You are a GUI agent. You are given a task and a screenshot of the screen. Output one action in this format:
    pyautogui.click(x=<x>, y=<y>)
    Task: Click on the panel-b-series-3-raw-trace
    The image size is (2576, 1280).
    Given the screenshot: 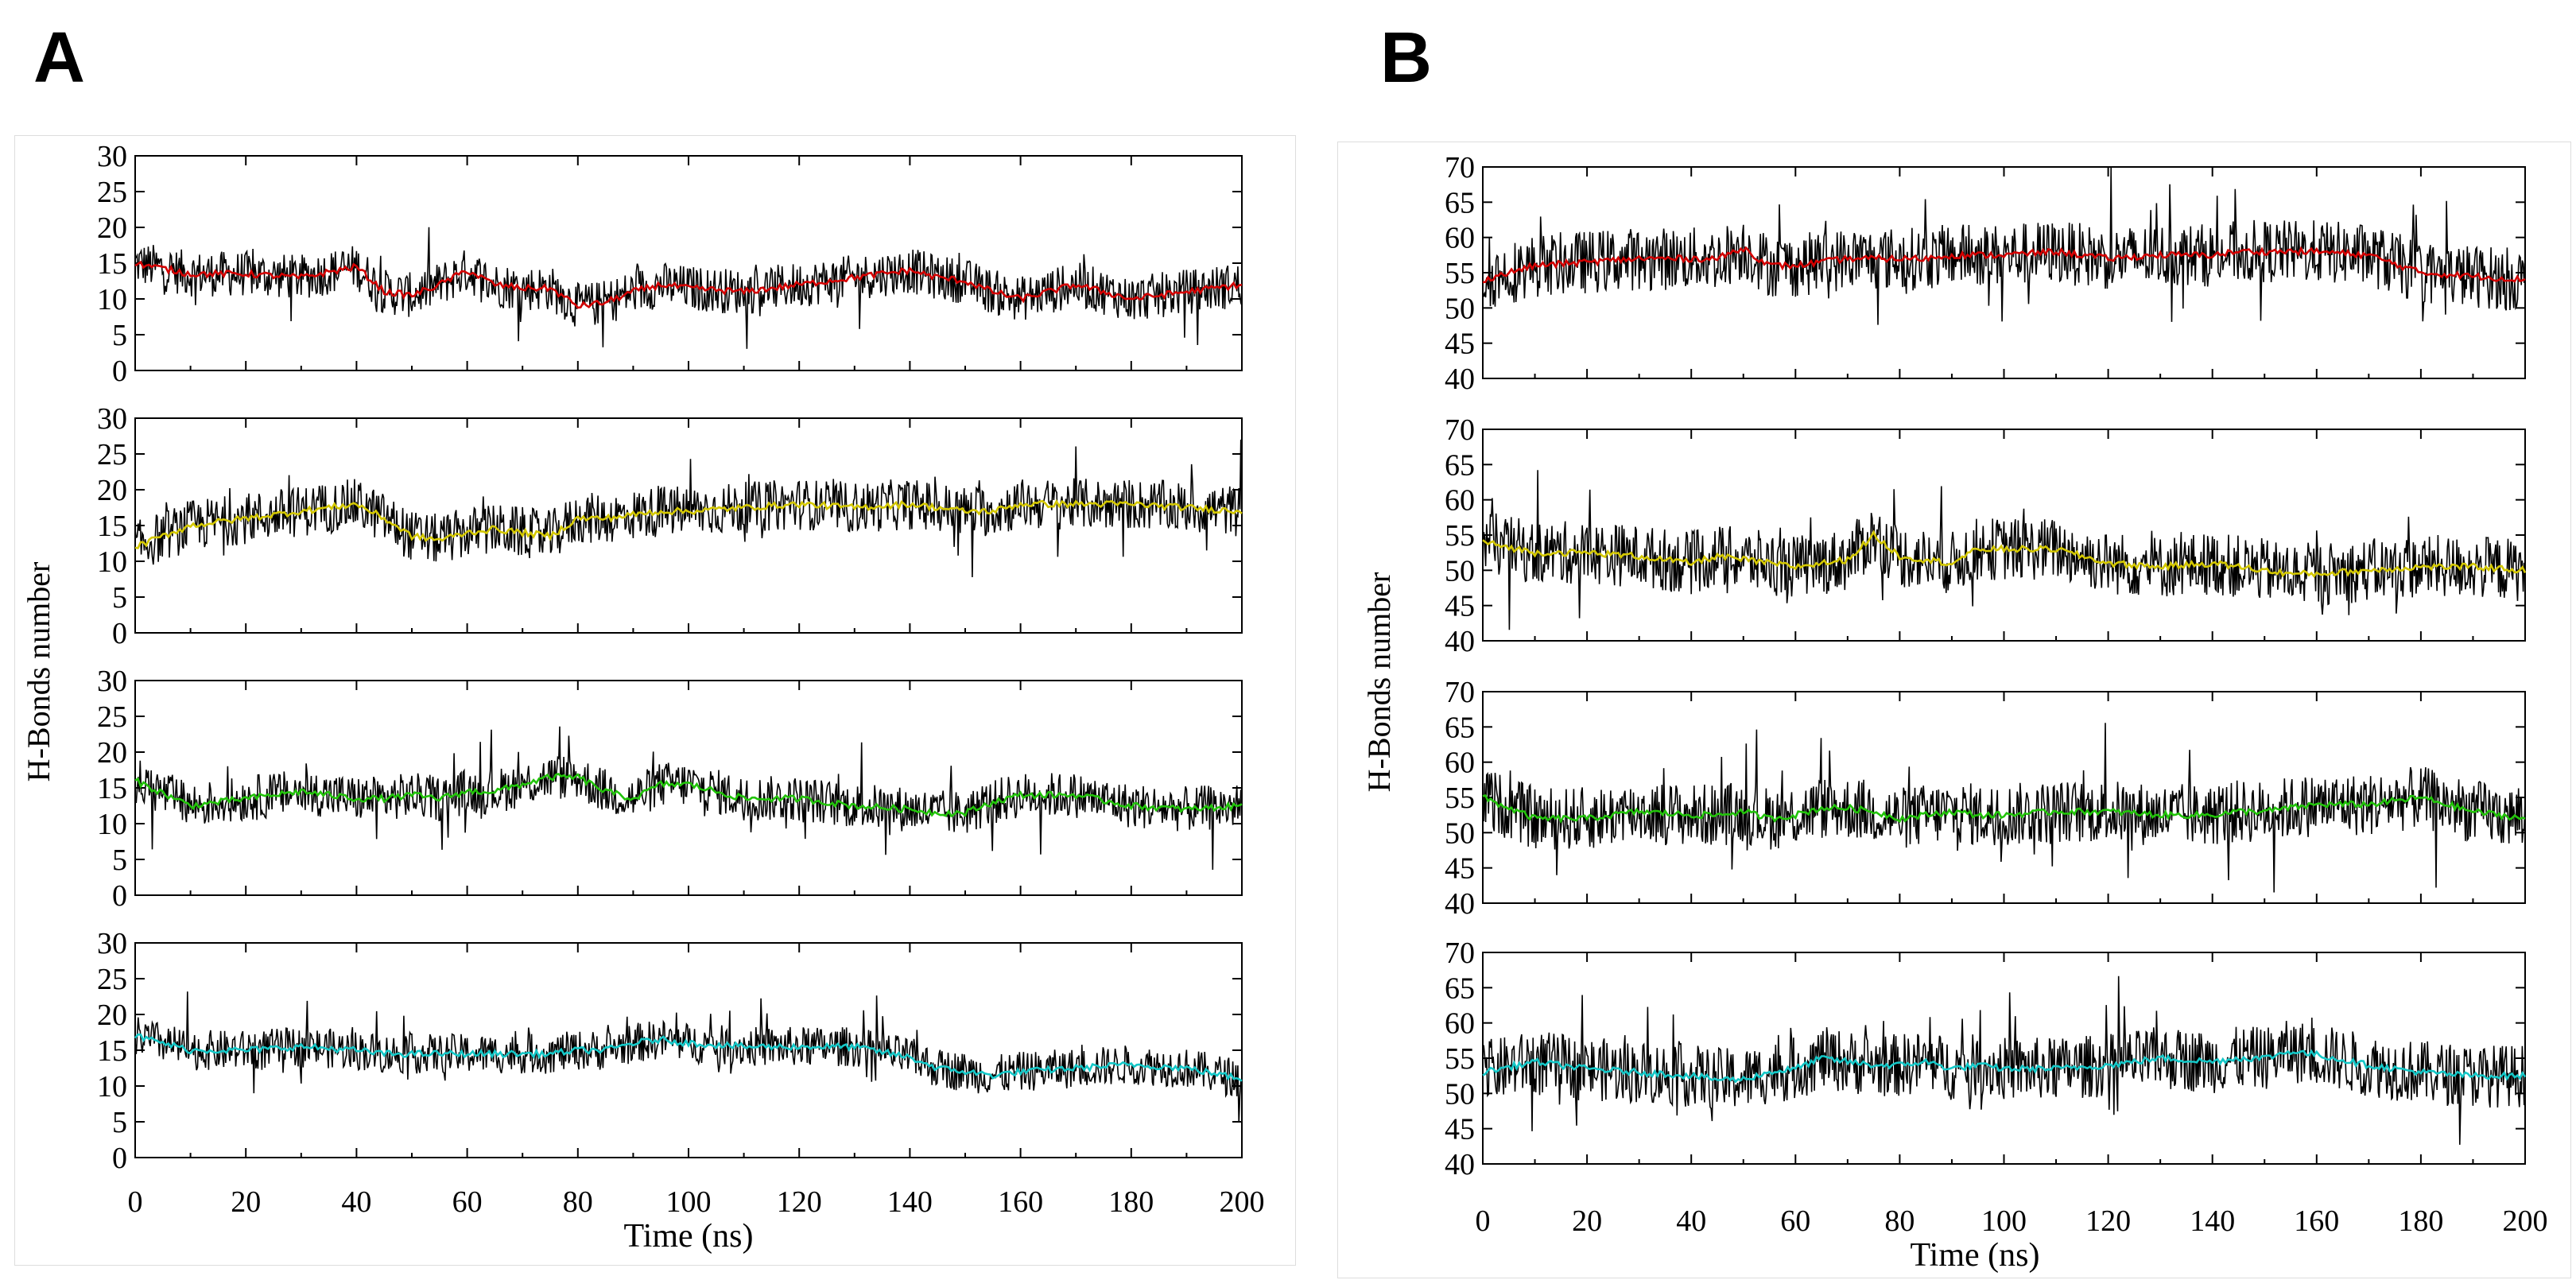 What is the action you would take?
    pyautogui.click(x=2004, y=808)
    